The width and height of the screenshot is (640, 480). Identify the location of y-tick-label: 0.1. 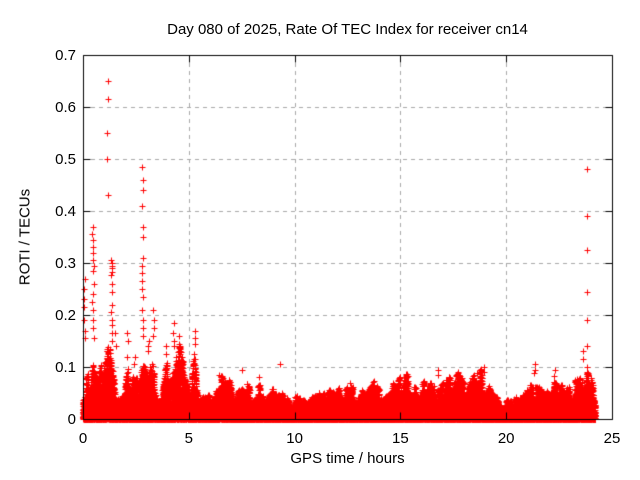
(65, 367).